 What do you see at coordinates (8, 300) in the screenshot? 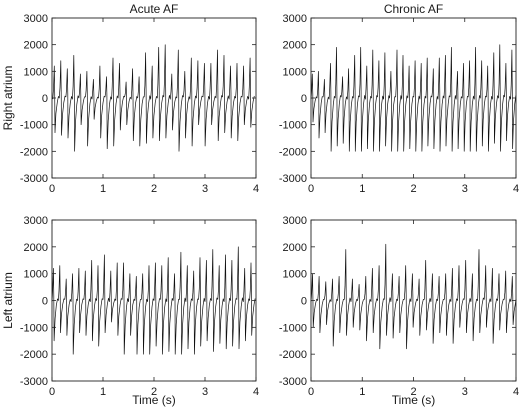
I see `y-axis-label: Left atrium` at bounding box center [8, 300].